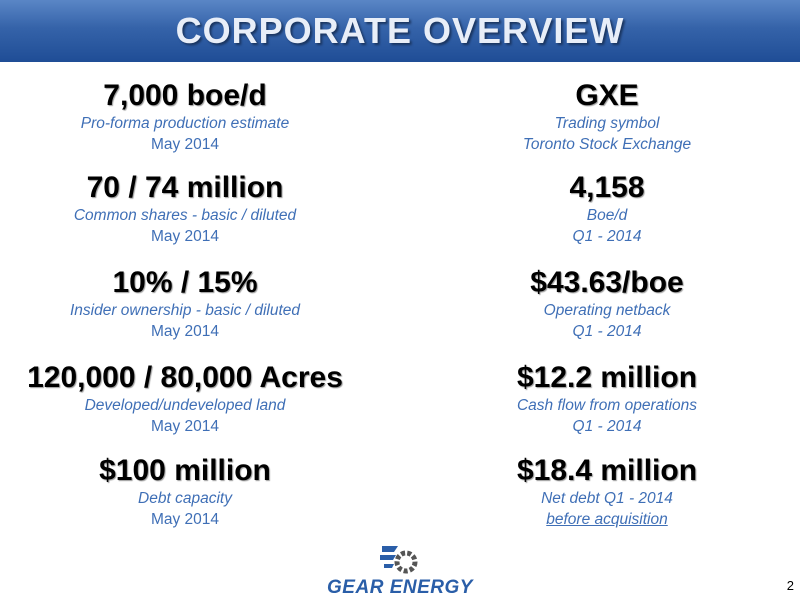 The image size is (800, 600). Describe the element at coordinates (185, 215) in the screenshot. I see `stat-caption: Common shares - basic / diluted` at that location.